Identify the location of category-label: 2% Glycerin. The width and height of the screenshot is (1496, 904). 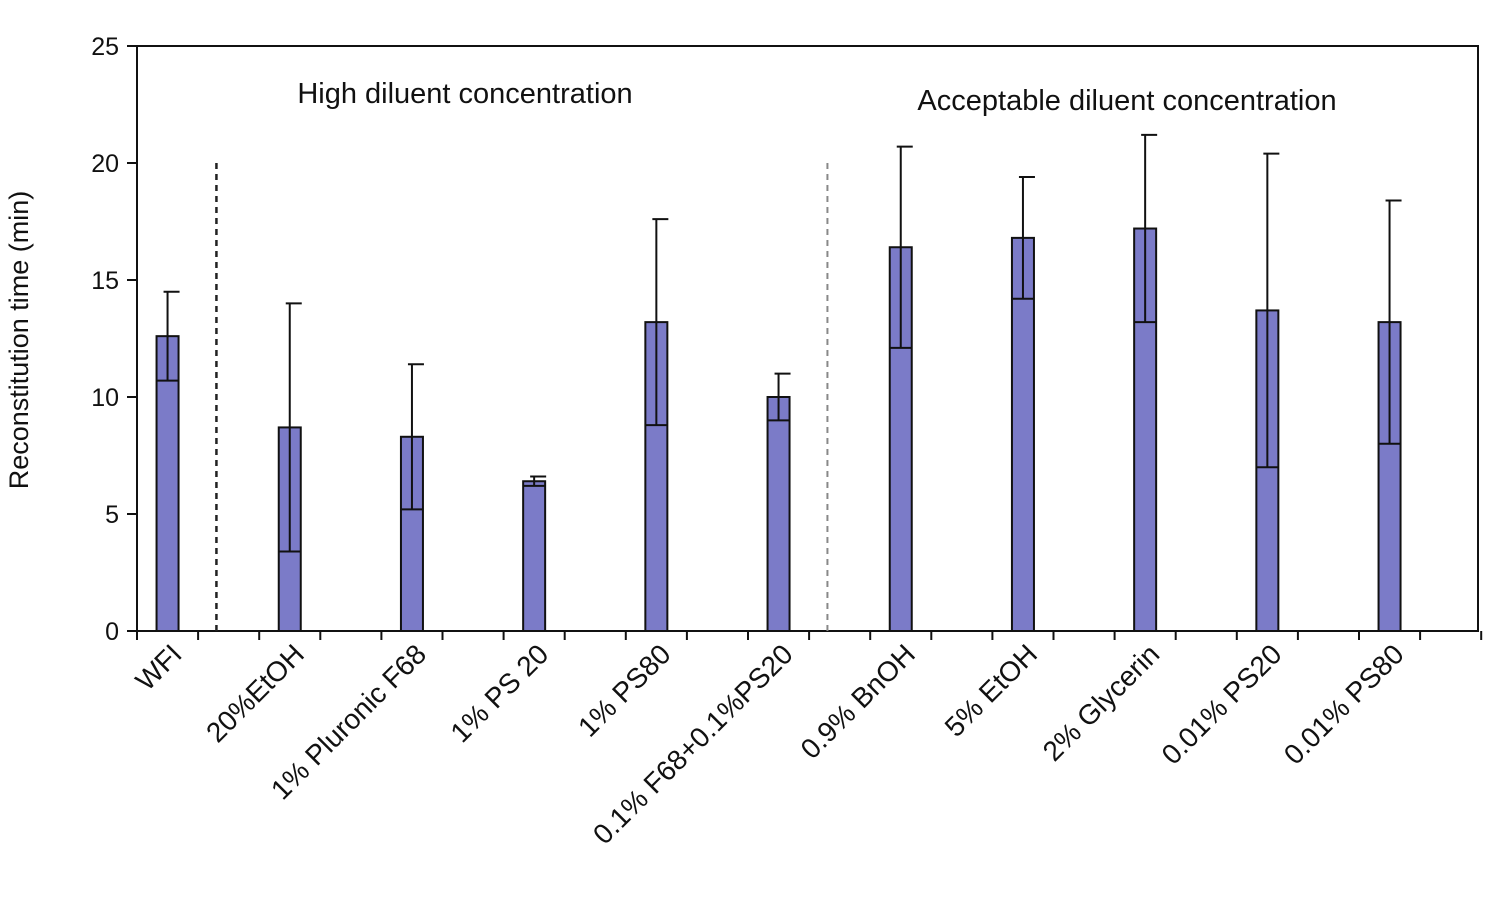
(1101, 702).